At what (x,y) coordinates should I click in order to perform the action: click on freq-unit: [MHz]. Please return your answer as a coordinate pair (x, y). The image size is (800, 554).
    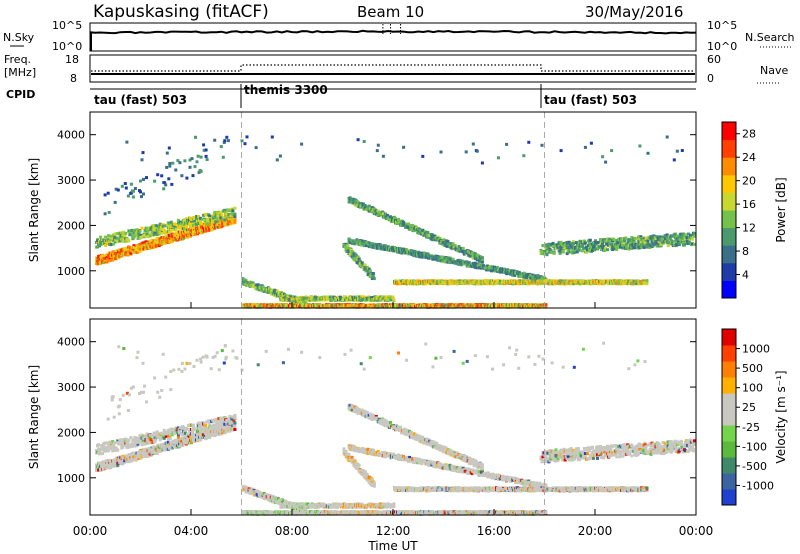
    Looking at the image, I should click on (20, 72).